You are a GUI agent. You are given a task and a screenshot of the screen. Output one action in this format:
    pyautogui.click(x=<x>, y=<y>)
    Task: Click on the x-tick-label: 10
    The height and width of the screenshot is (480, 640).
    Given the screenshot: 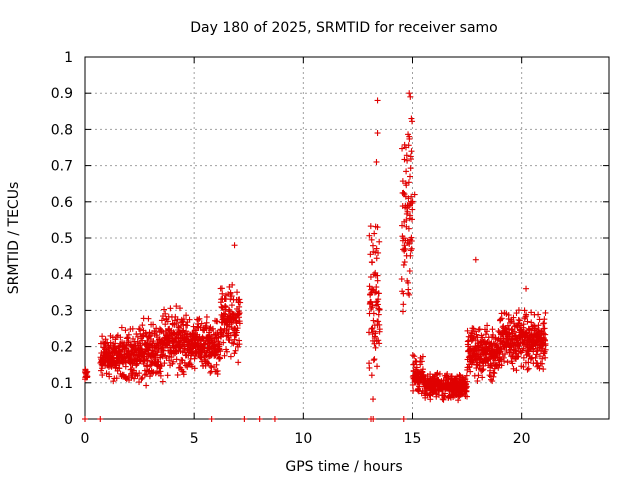 What is the action you would take?
    pyautogui.click(x=303, y=439)
    